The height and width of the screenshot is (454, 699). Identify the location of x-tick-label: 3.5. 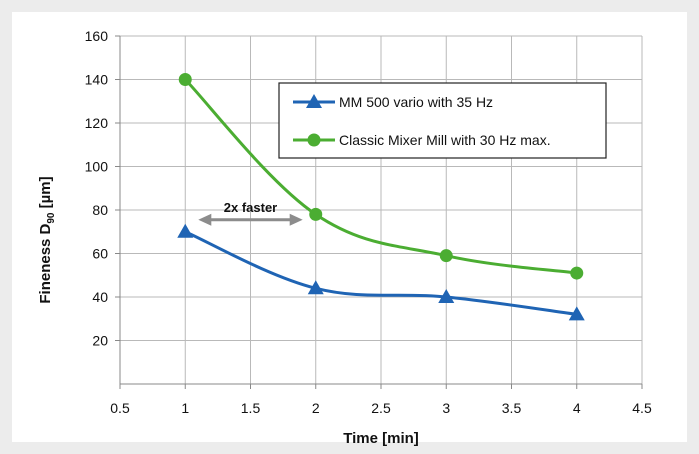
(512, 408).